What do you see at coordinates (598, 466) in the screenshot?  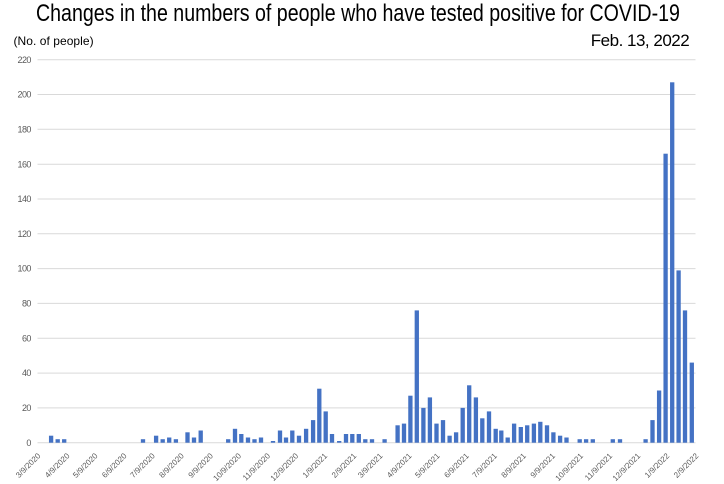 I see `svg-text: 11/9/2021` at bounding box center [598, 466].